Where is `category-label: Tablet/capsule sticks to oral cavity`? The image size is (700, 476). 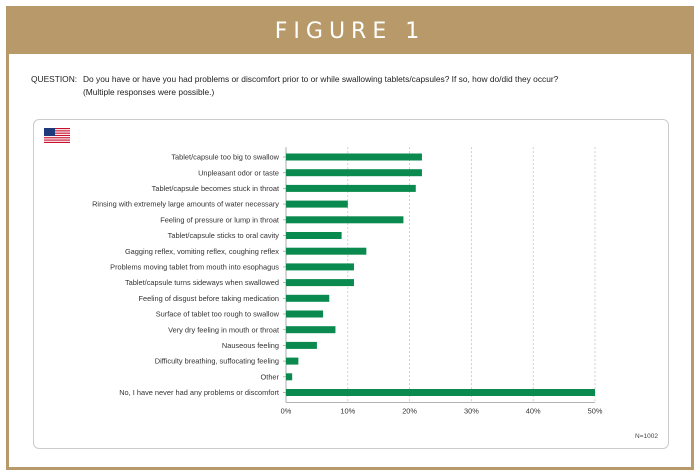 category-label: Tablet/capsule sticks to oral cavity is located at coordinates (224, 235).